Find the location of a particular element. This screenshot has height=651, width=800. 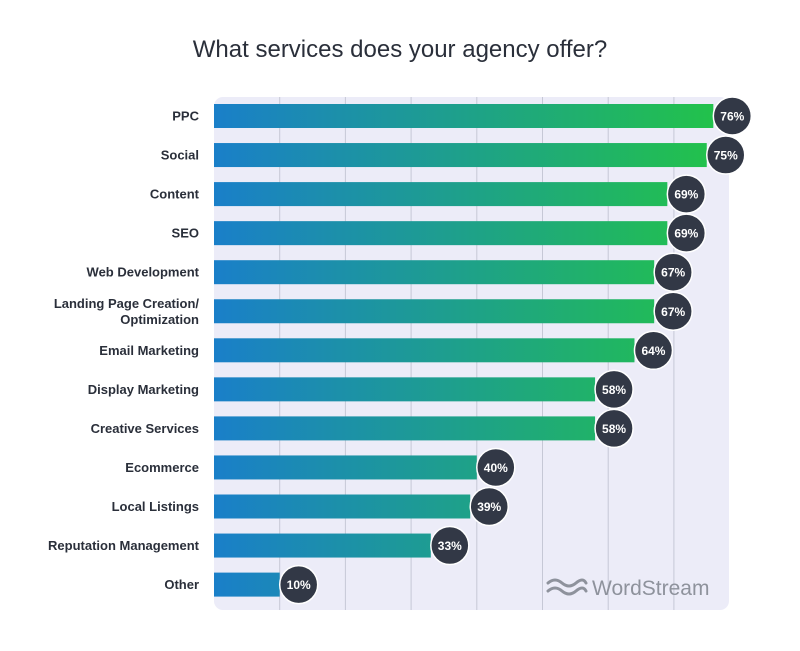

category-label: Creative Services is located at coordinates (145, 428).